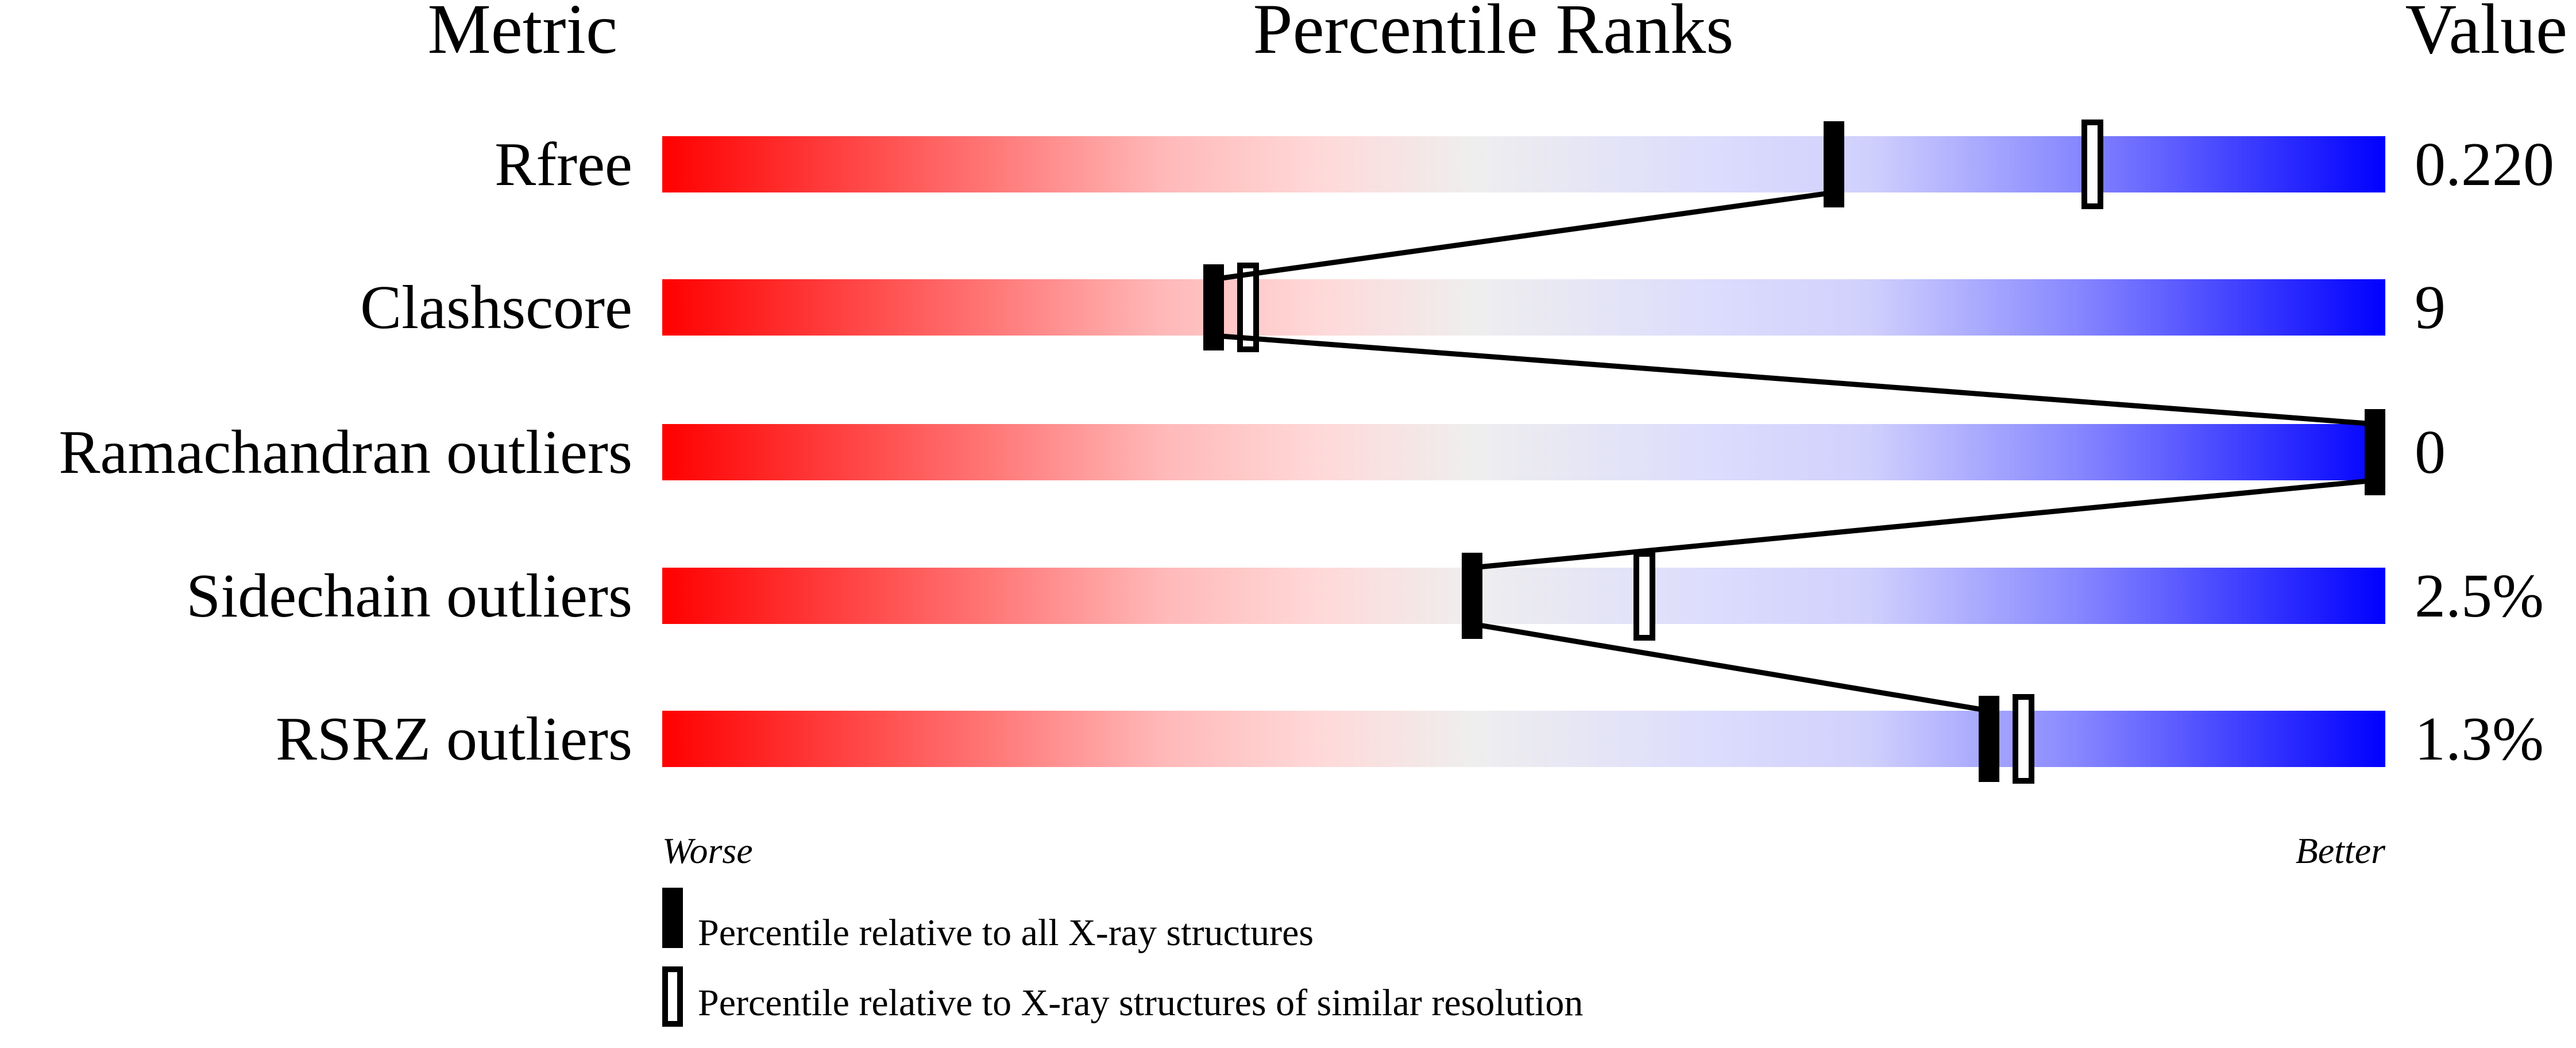 The width and height of the screenshot is (2576, 1048). What do you see at coordinates (672, 918) in the screenshot?
I see `legend-filled-marker` at bounding box center [672, 918].